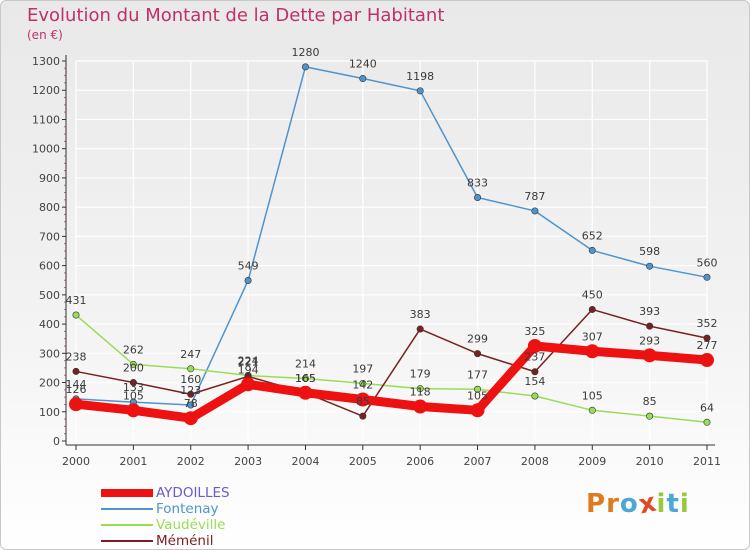  I want to click on y-tick-label: 500, so click(49, 295).